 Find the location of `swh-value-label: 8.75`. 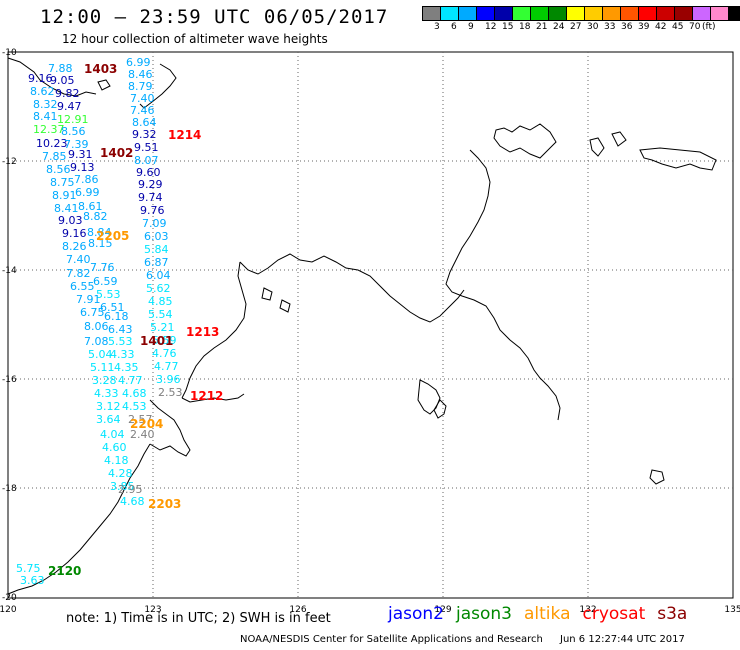

swh-value-label: 8.75 is located at coordinates (62, 182).